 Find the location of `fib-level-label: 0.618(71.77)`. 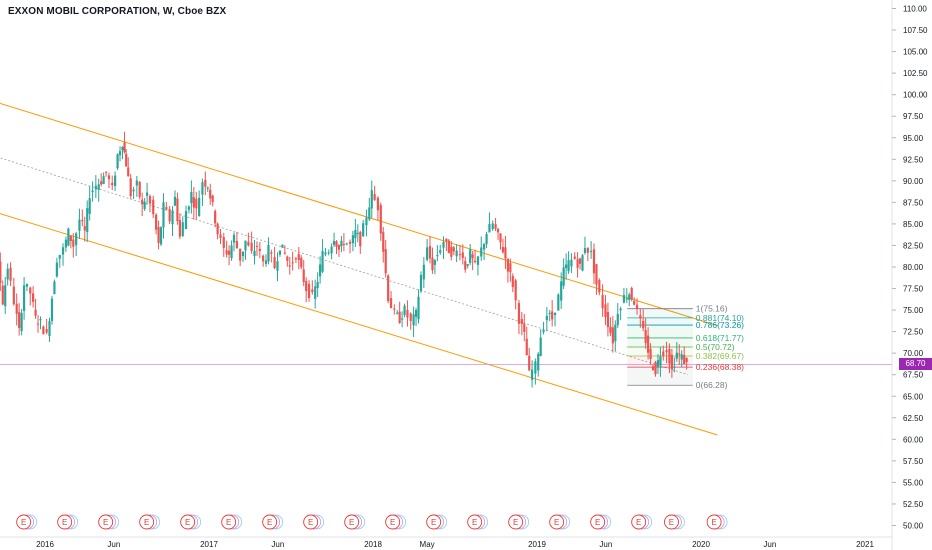

fib-level-label: 0.618(71.77) is located at coordinates (720, 338).